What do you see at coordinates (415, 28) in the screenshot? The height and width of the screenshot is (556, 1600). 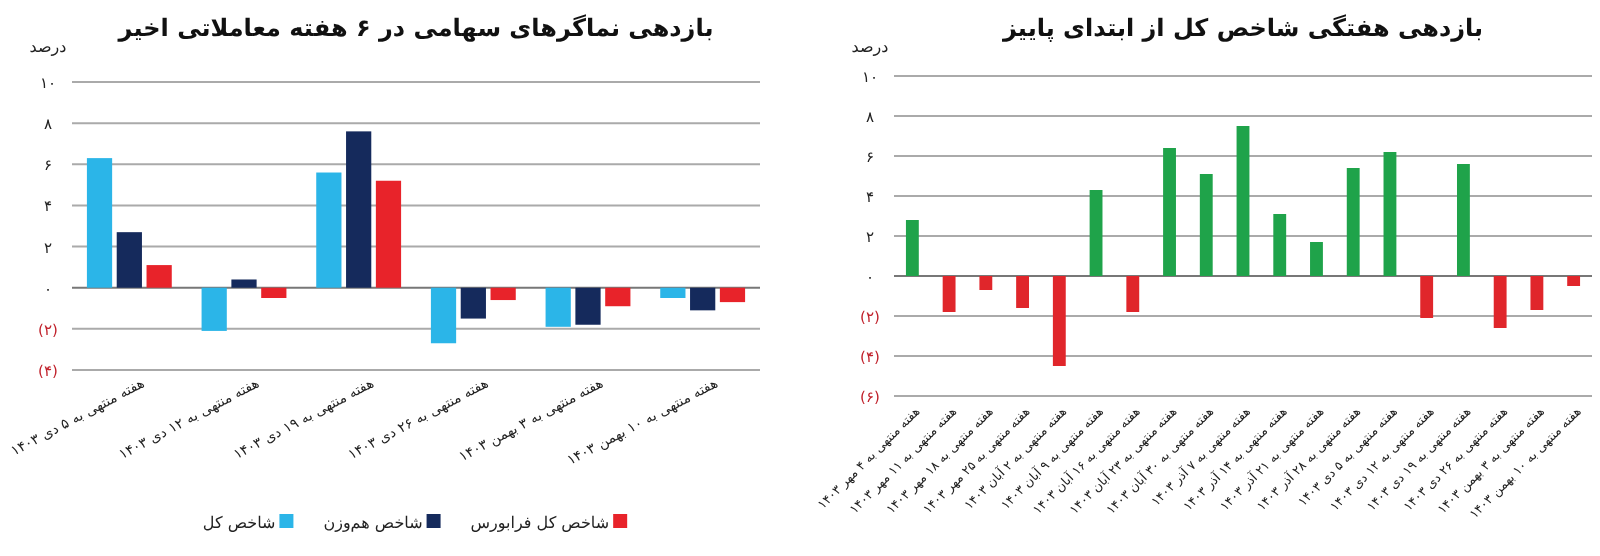 I see `chart-title: بازدهی نماگرهای سهامی در ۶ هفته معاملاتی اخیر` at bounding box center [415, 28].